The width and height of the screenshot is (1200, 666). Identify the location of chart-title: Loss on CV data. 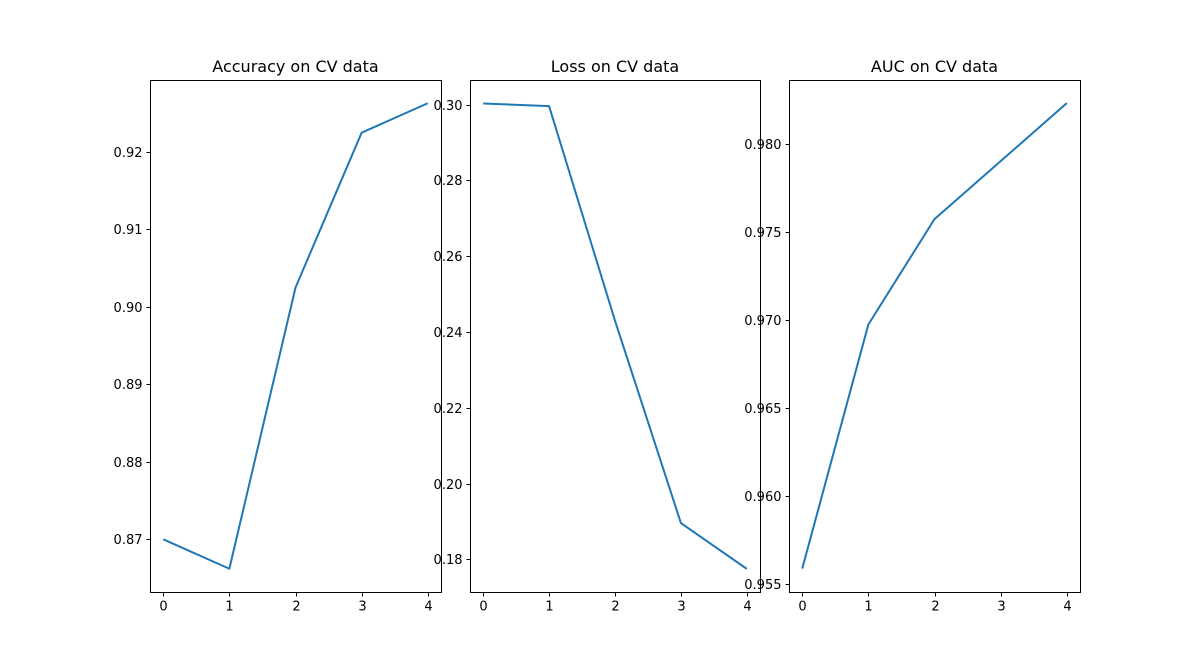
(615, 66).